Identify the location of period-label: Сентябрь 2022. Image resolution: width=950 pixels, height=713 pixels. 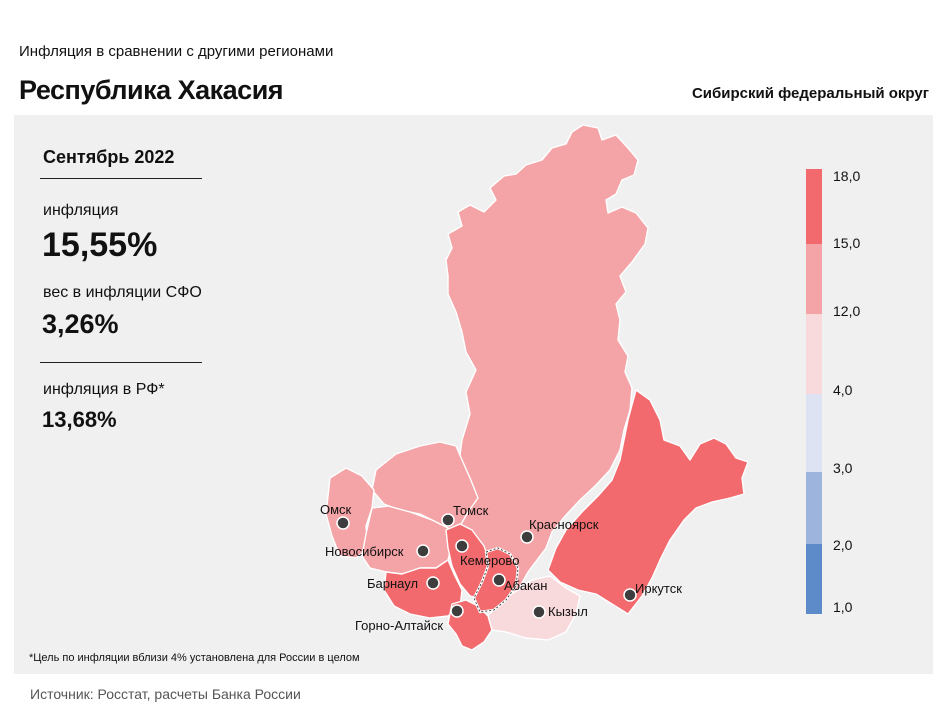
(109, 157).